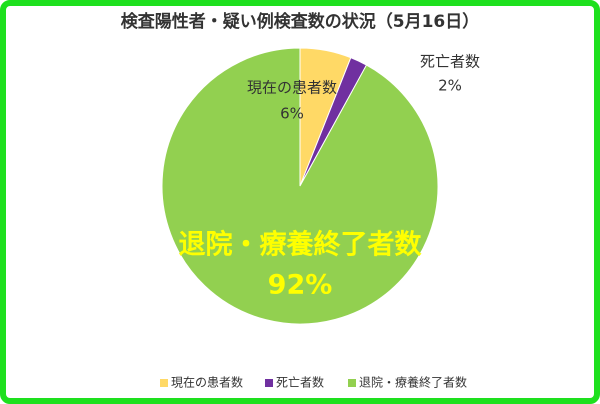 This screenshot has width=600, height=404. Describe the element at coordinates (300, 21) in the screenshot. I see `chart-title: 検査陽性者・疑い例検査数の状況（5月16日）` at that location.